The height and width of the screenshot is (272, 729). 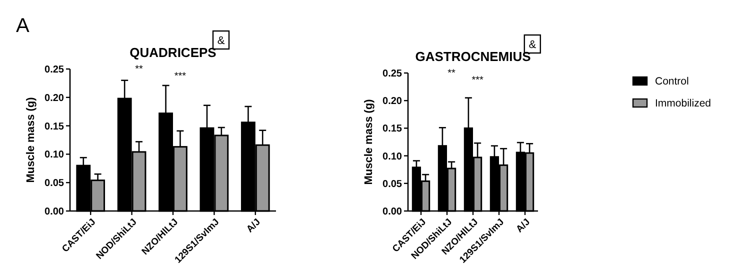 What do you see at coordinates (473, 56) in the screenshot?
I see `chart-title: GASTROCNEMIUS` at bounding box center [473, 56].